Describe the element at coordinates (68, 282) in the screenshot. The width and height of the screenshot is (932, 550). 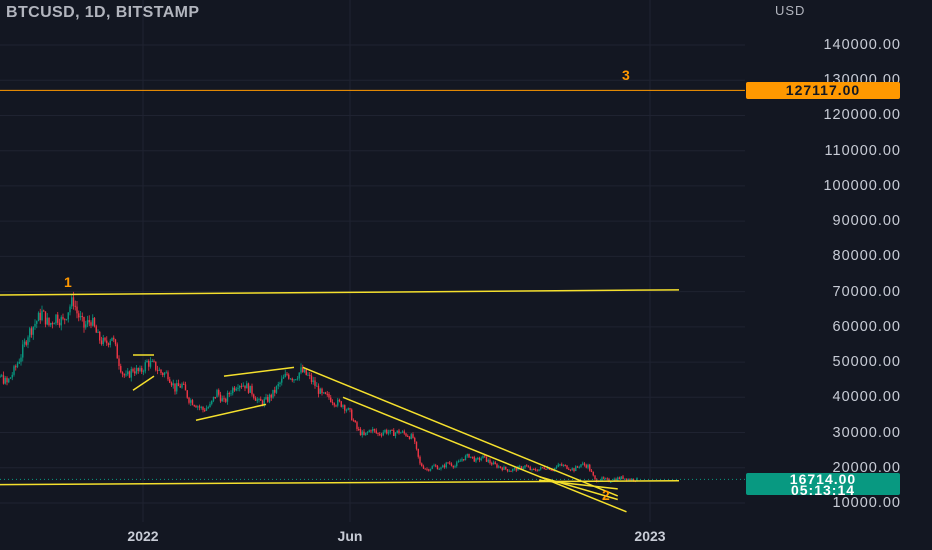
I see `wave-label-1: 1` at that location.